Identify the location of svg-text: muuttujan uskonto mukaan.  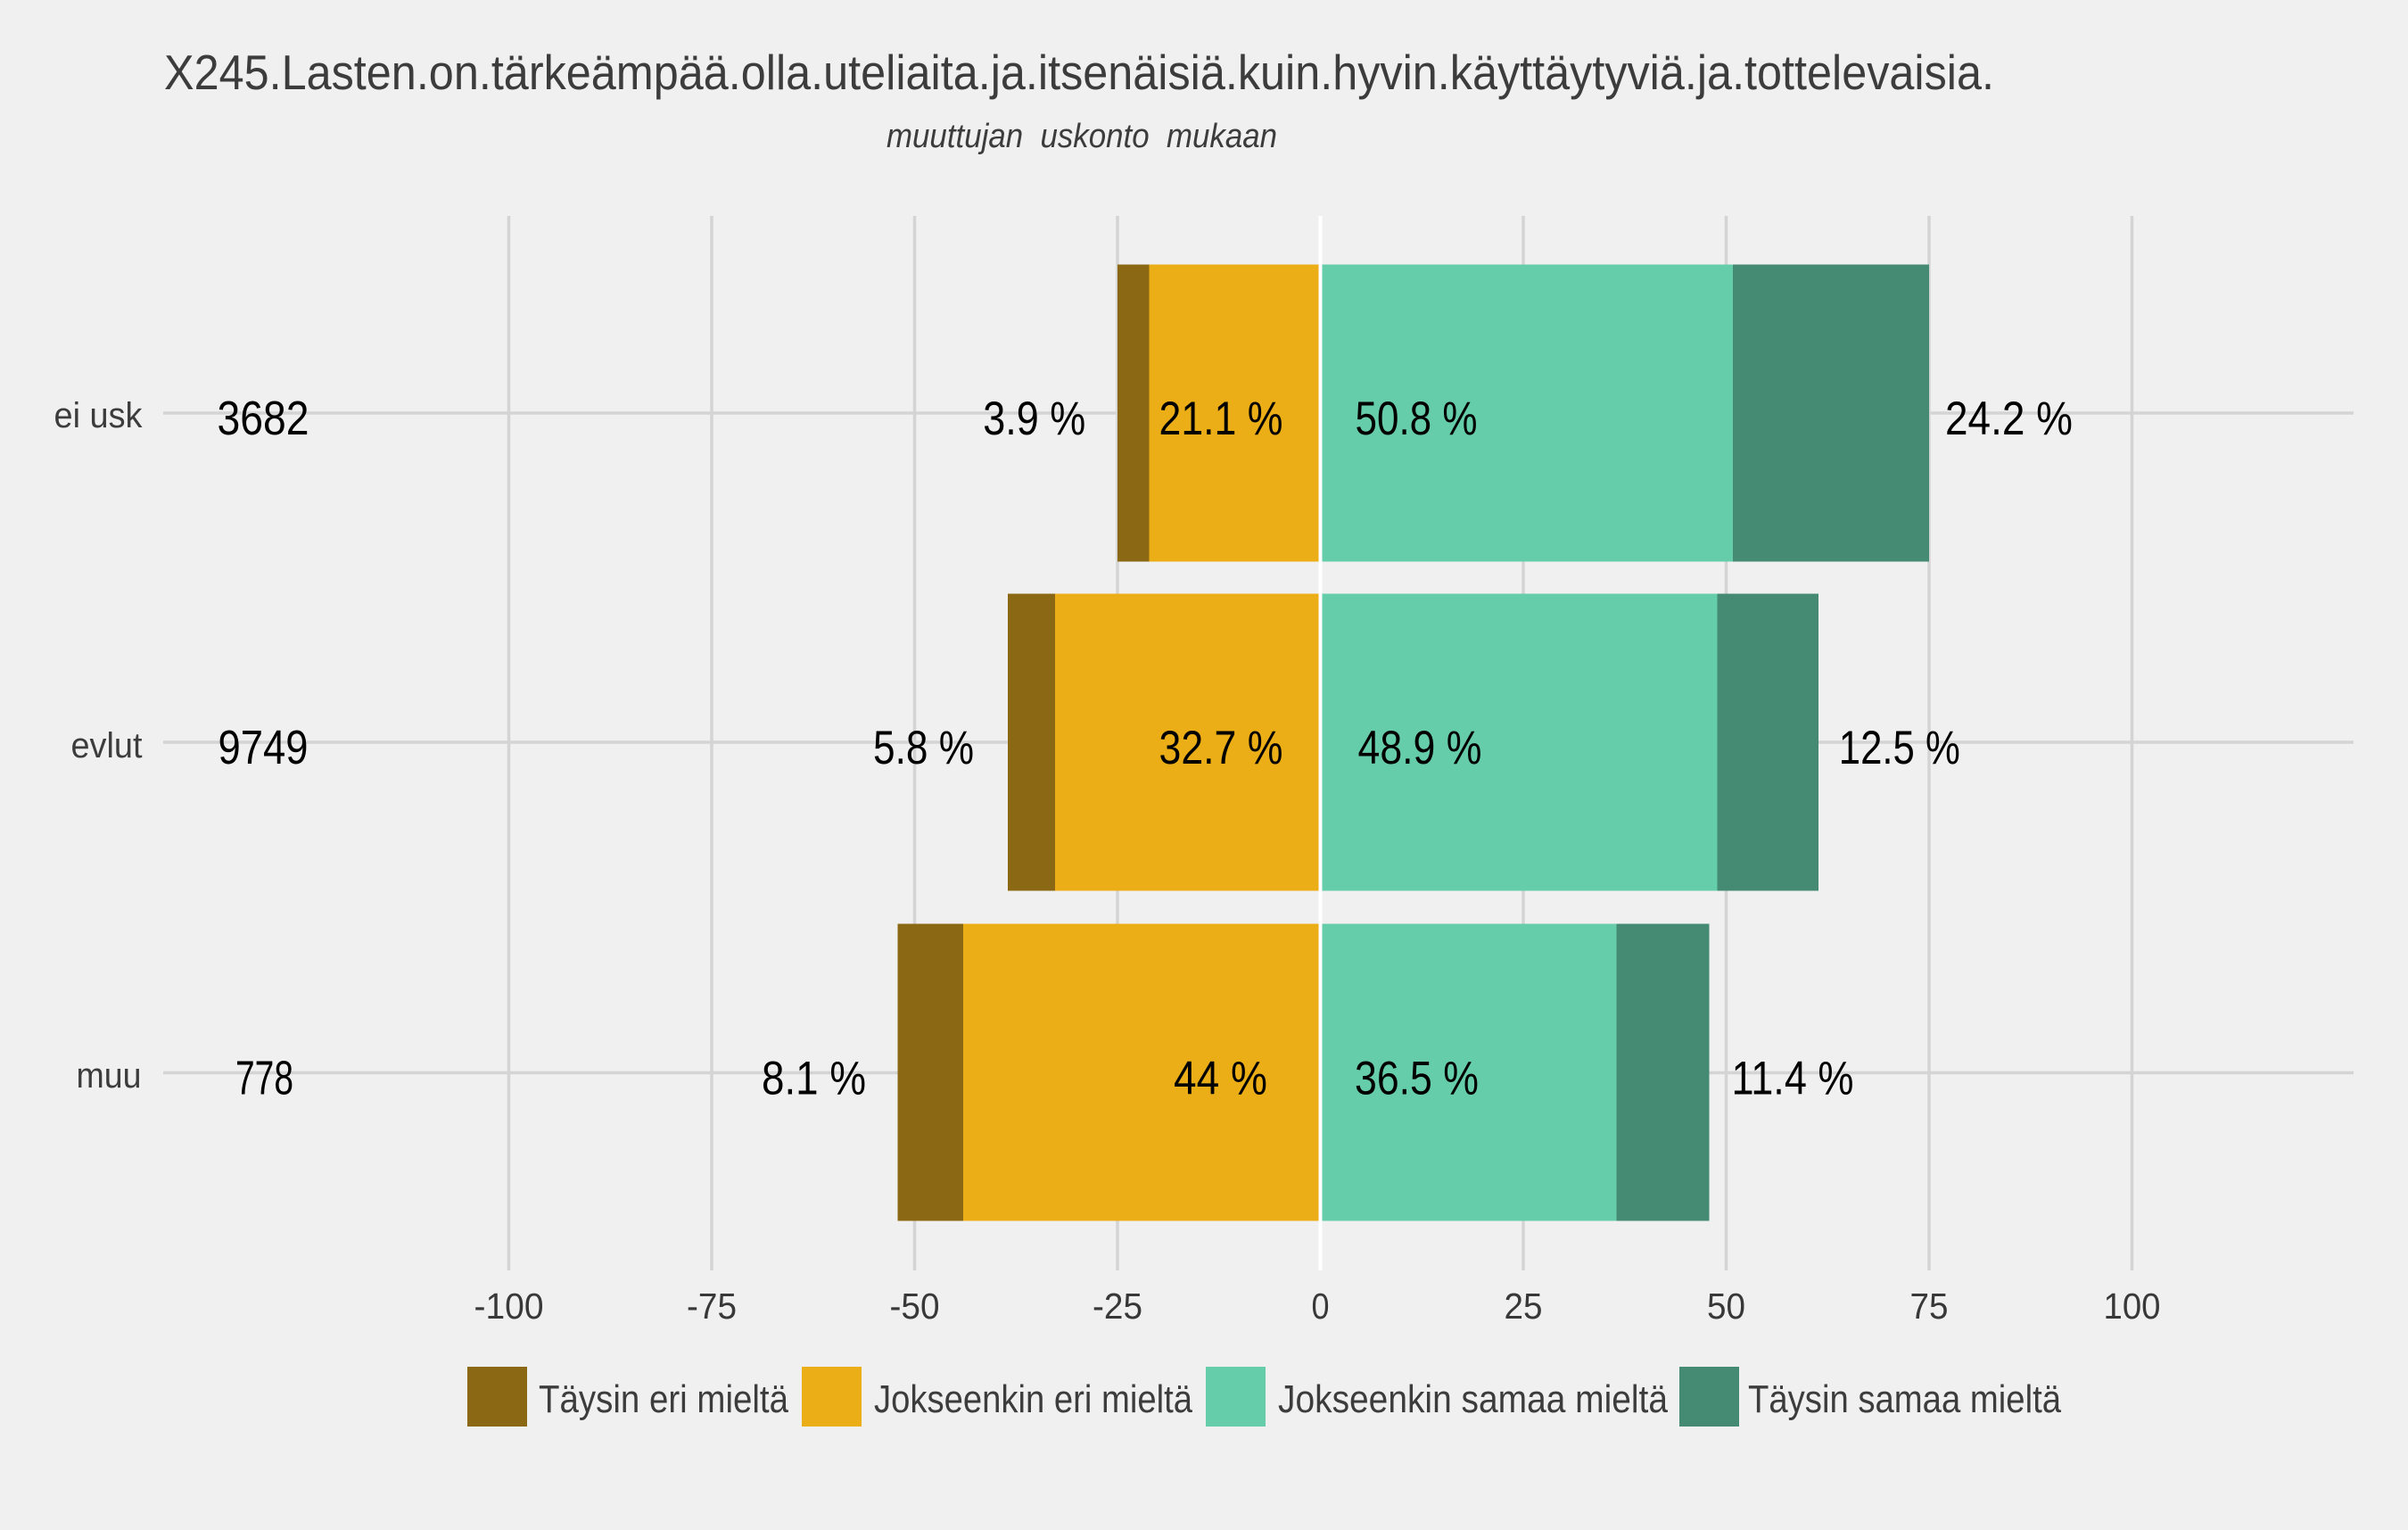
(1082, 136).